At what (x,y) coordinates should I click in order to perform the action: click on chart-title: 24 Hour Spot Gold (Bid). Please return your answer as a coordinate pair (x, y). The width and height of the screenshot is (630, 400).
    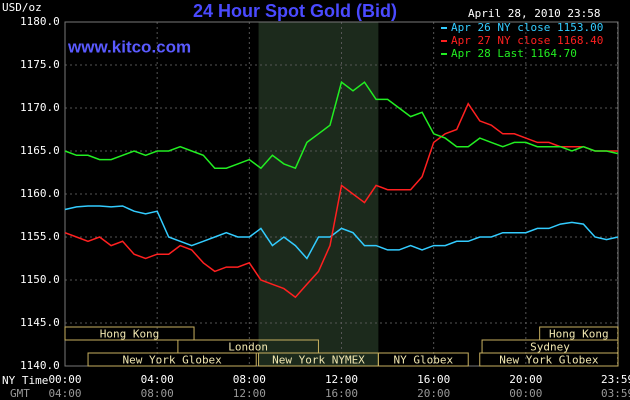
    Looking at the image, I should click on (295, 11).